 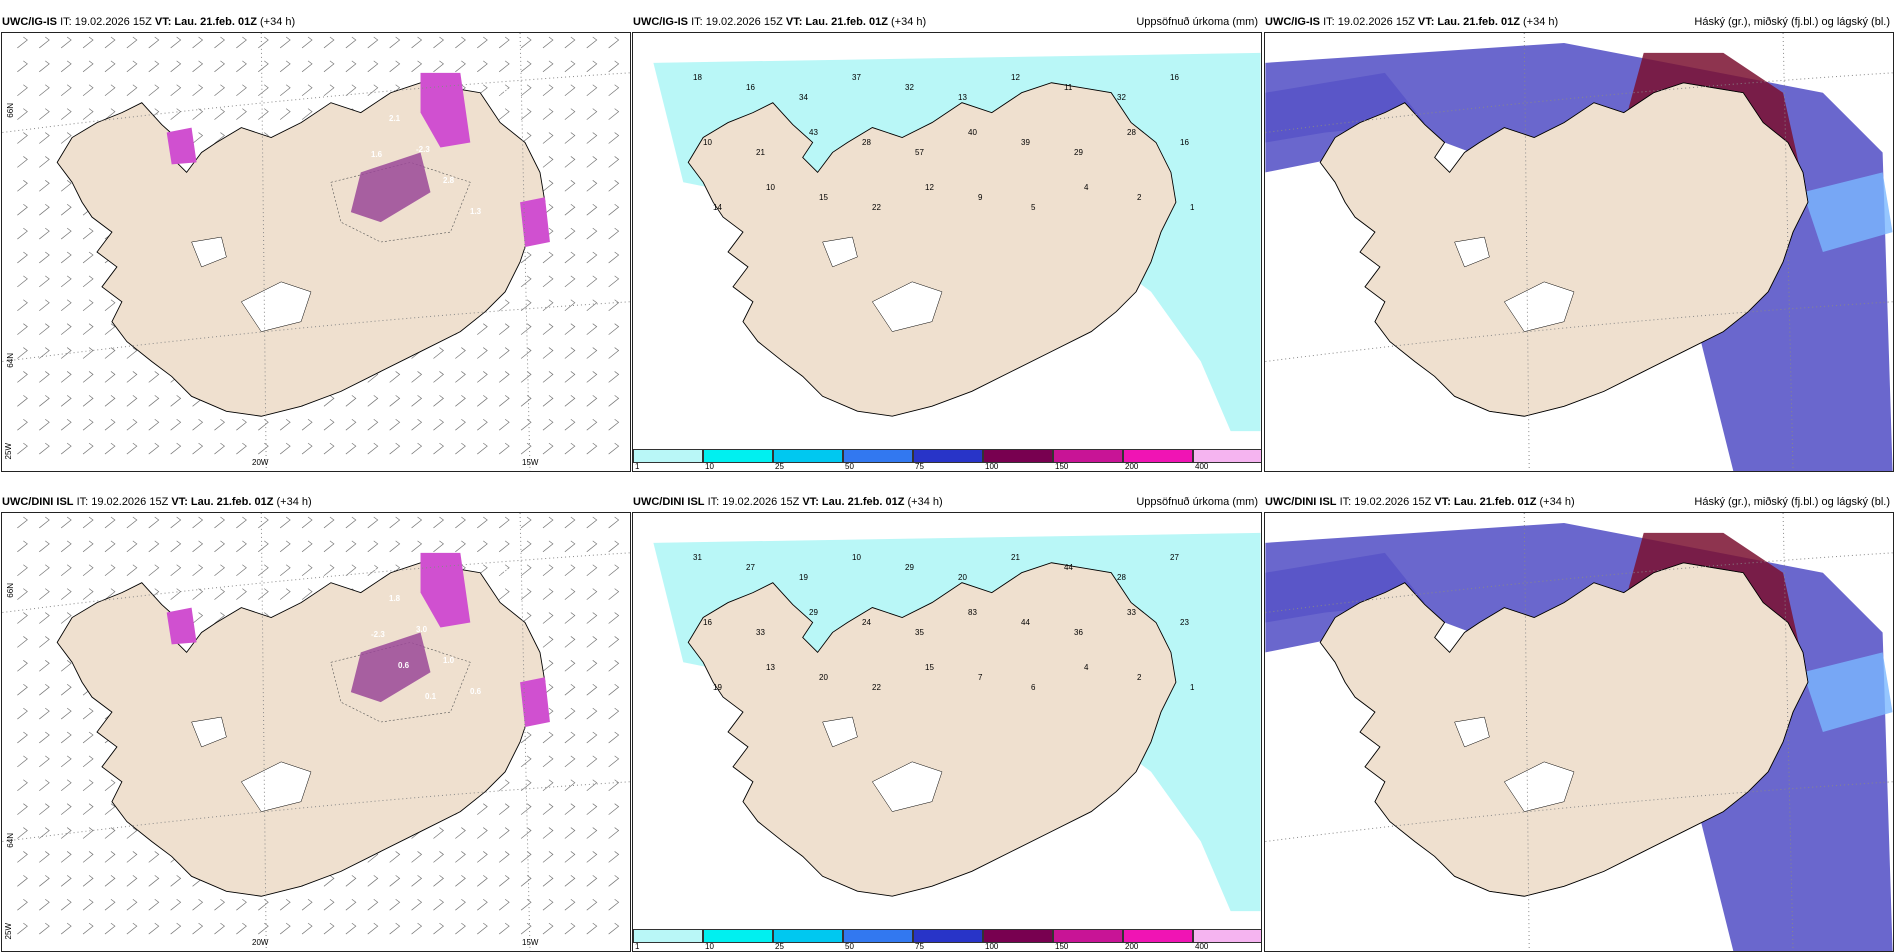 What do you see at coordinates (929, 187) in the screenshot?
I see `precip-value: 12` at bounding box center [929, 187].